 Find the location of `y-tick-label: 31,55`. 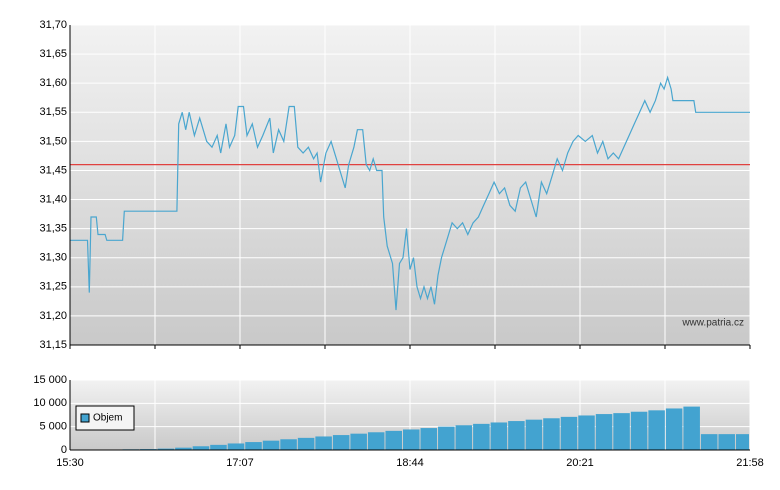

y-tick-label: 31,55 is located at coordinates (53, 112).